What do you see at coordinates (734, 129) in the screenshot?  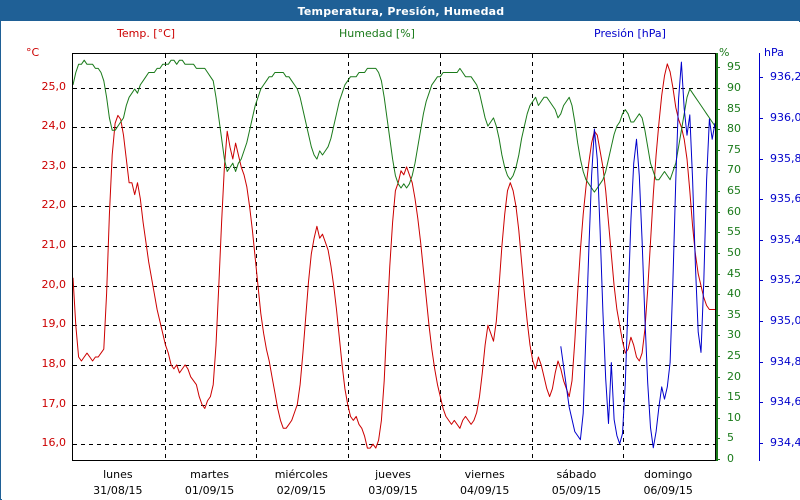 I see `tick-label-humidity: 80` at bounding box center [734, 129].